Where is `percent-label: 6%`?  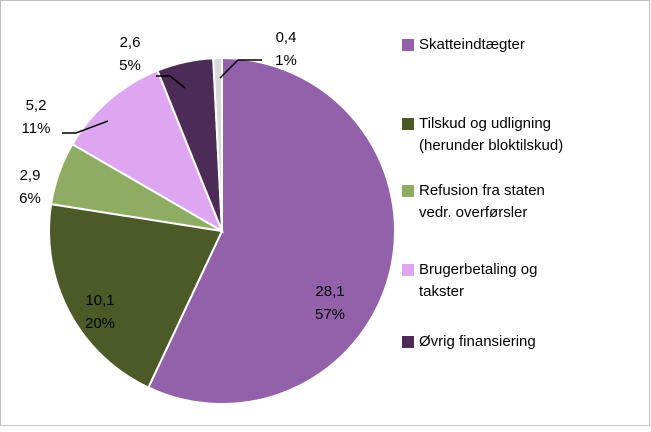
percent-label: 6% is located at coordinates (30, 198).